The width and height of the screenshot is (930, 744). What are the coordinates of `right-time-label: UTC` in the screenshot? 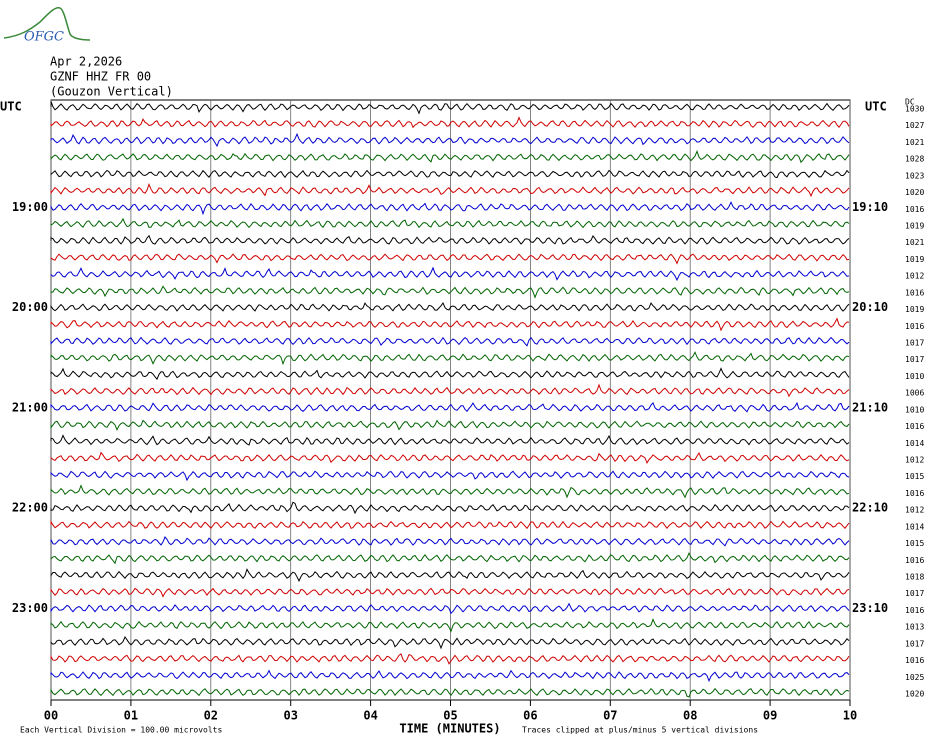 It's located at (876, 107).